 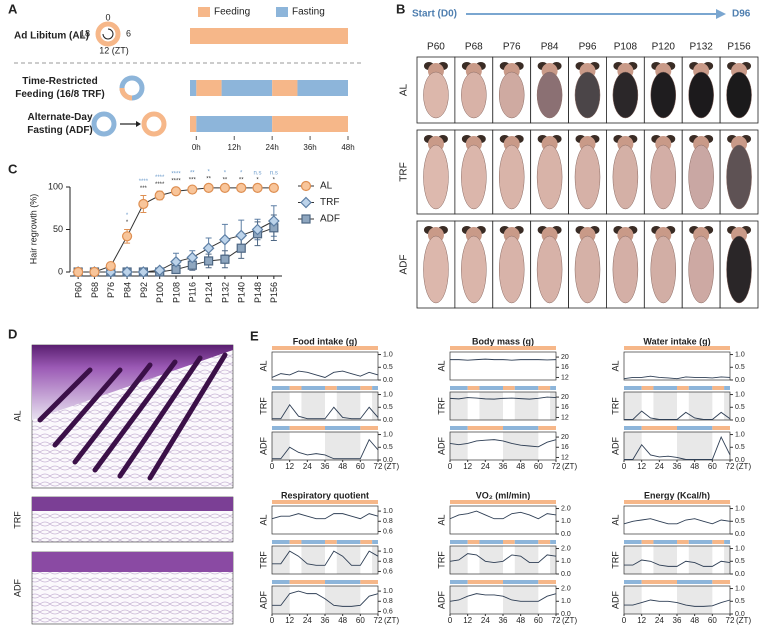 I want to click on y-tick-label: 0.6, so click(x=388, y=611).